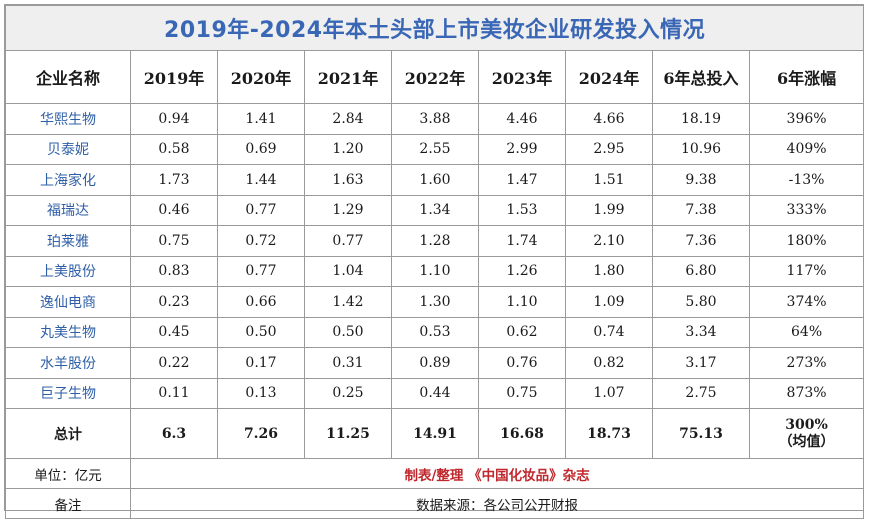 Image resolution: width=869 pixels, height=519 pixels. What do you see at coordinates (348, 180) in the screenshot?
I see `value-cell: 1.63` at bounding box center [348, 180].